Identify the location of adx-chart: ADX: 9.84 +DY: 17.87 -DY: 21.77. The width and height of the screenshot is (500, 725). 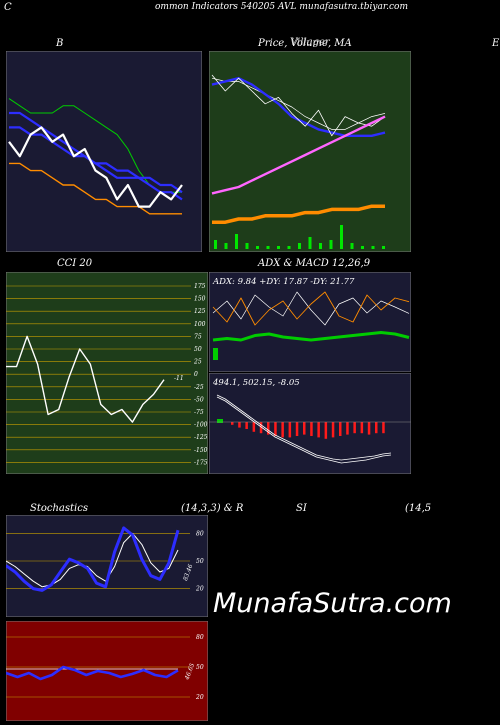
(310, 322).